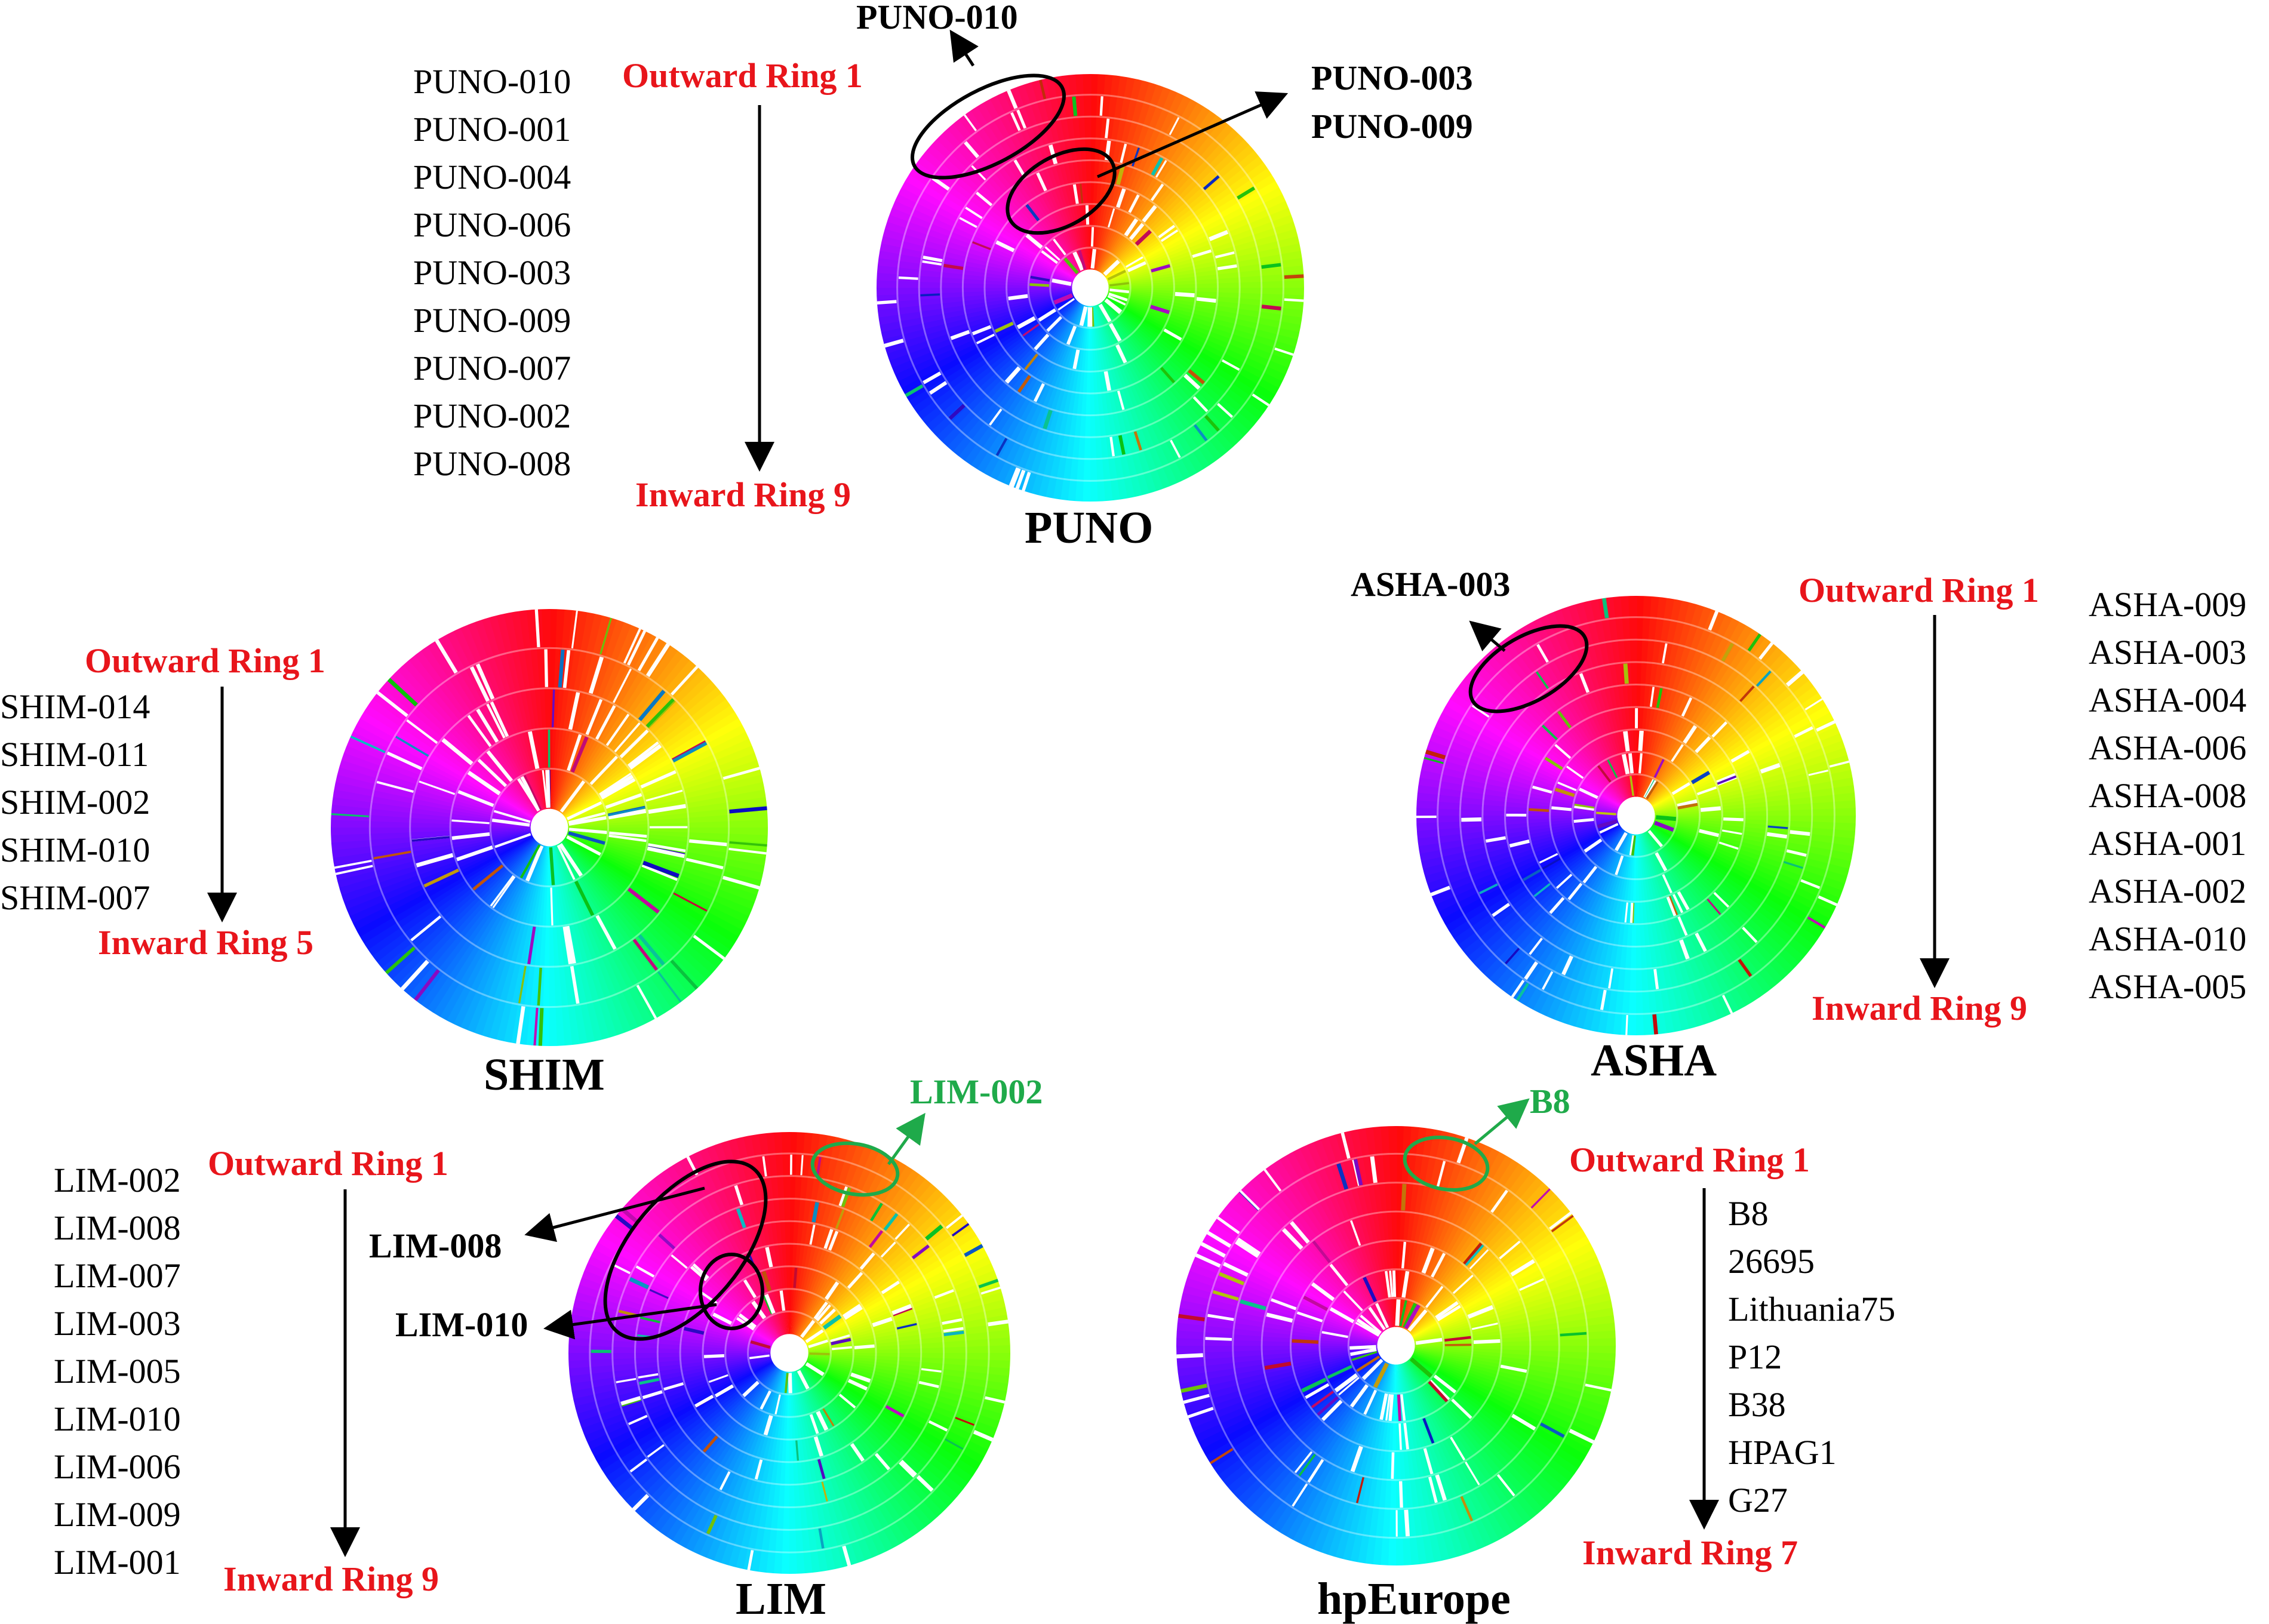 The height and width of the screenshot is (1624, 2269). I want to click on strain-label: PUNO-010, so click(492, 81).